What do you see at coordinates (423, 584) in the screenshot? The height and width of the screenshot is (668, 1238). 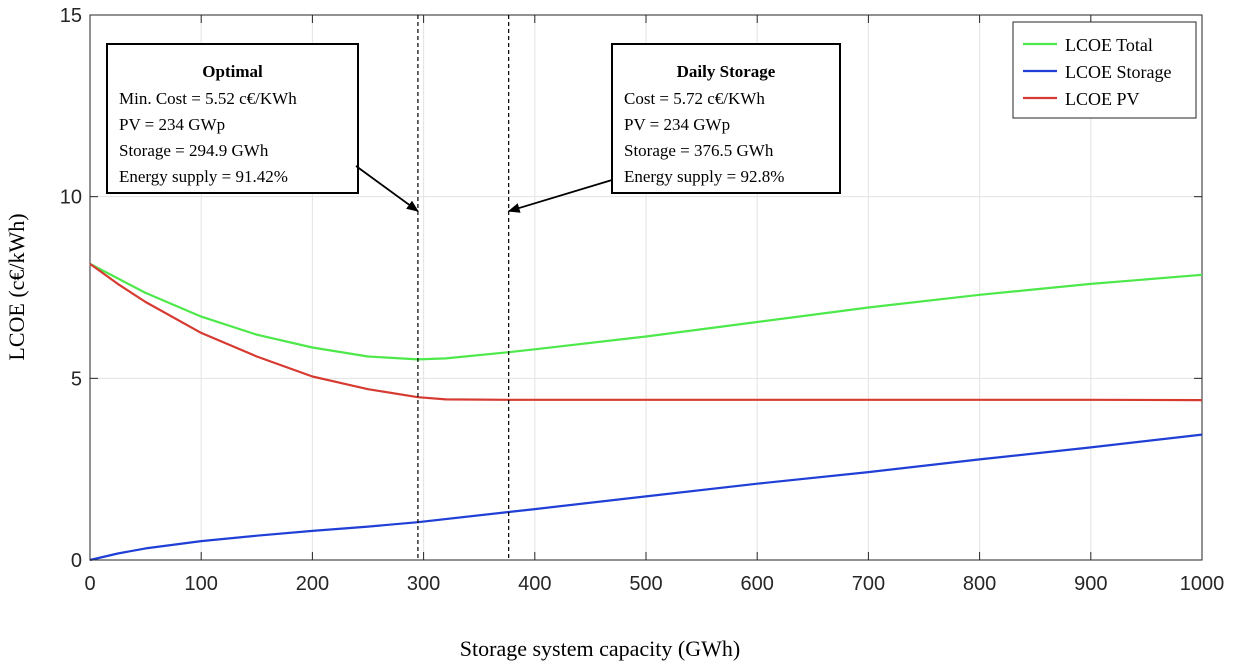 I see `x-tick-label: 300` at bounding box center [423, 584].